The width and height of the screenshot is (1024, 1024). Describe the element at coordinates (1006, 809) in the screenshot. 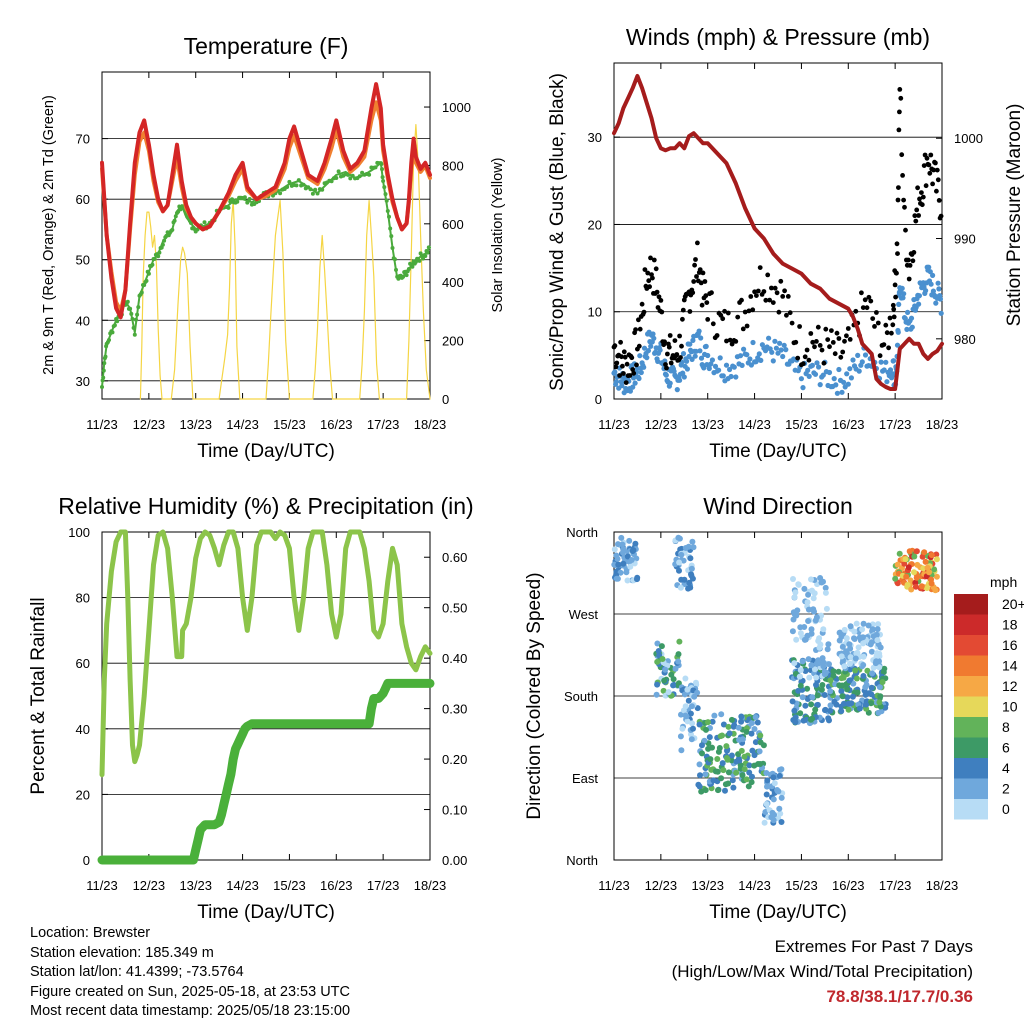

I see `legend-label: 0` at that location.